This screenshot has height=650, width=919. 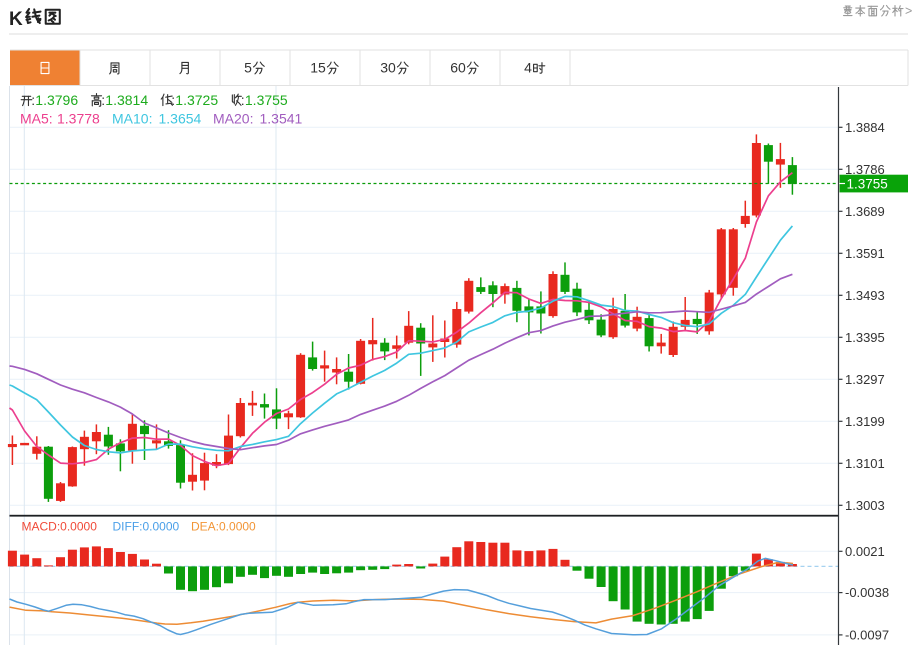 I want to click on svg-text: 1.3297, so click(x=865, y=379).